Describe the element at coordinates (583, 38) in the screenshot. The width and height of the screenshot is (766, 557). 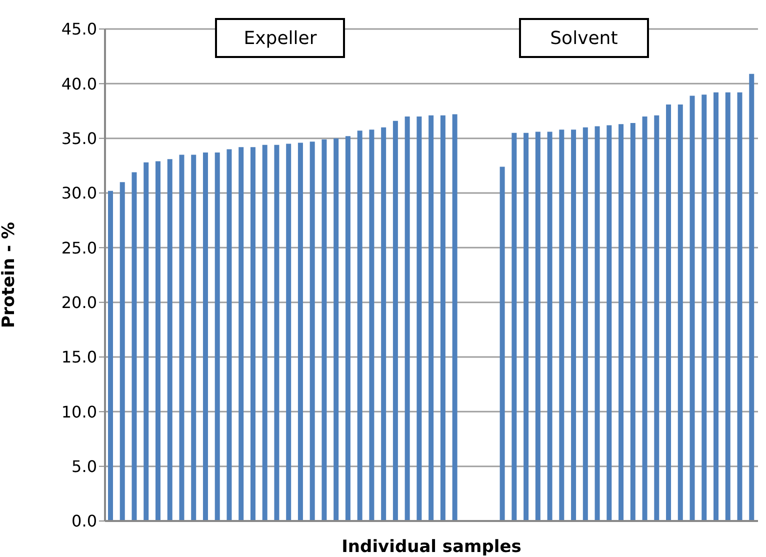
I see `text-box: Solvent` at that location.